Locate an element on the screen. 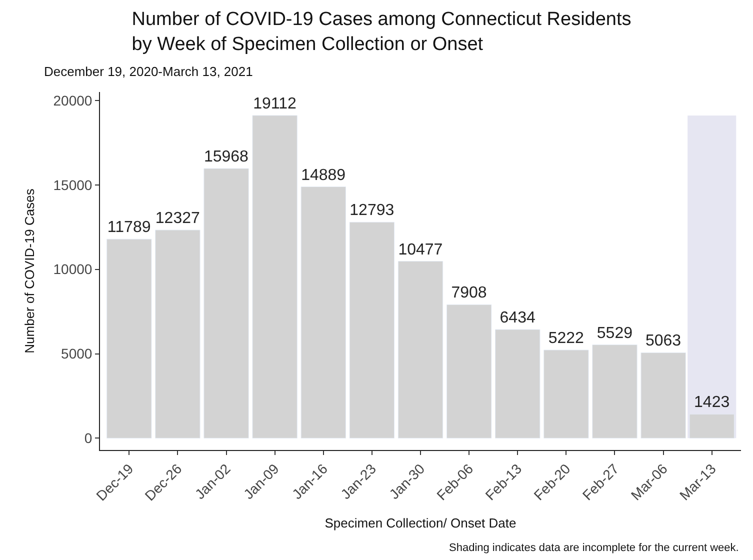  data-label: 12327 is located at coordinates (177, 219).